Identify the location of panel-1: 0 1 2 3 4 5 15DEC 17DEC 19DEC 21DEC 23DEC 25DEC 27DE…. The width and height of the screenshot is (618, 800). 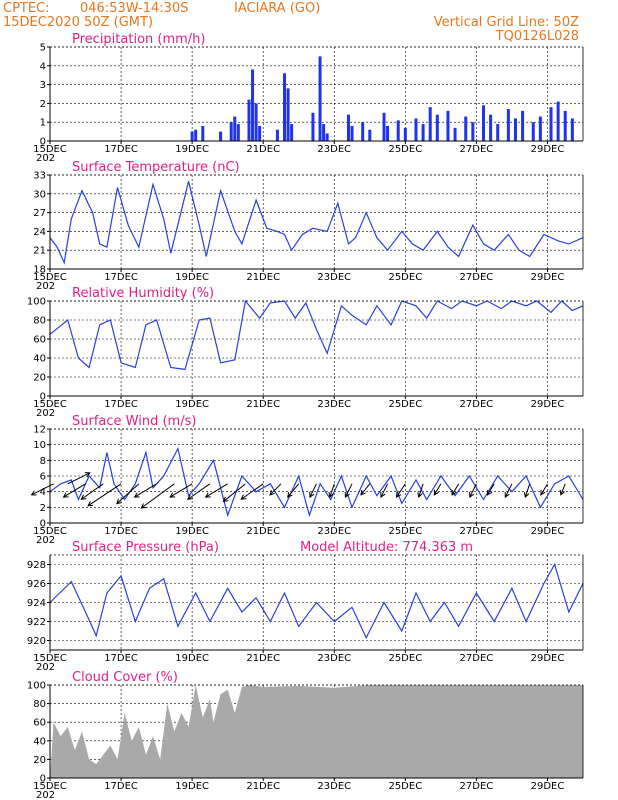
(308, 98).